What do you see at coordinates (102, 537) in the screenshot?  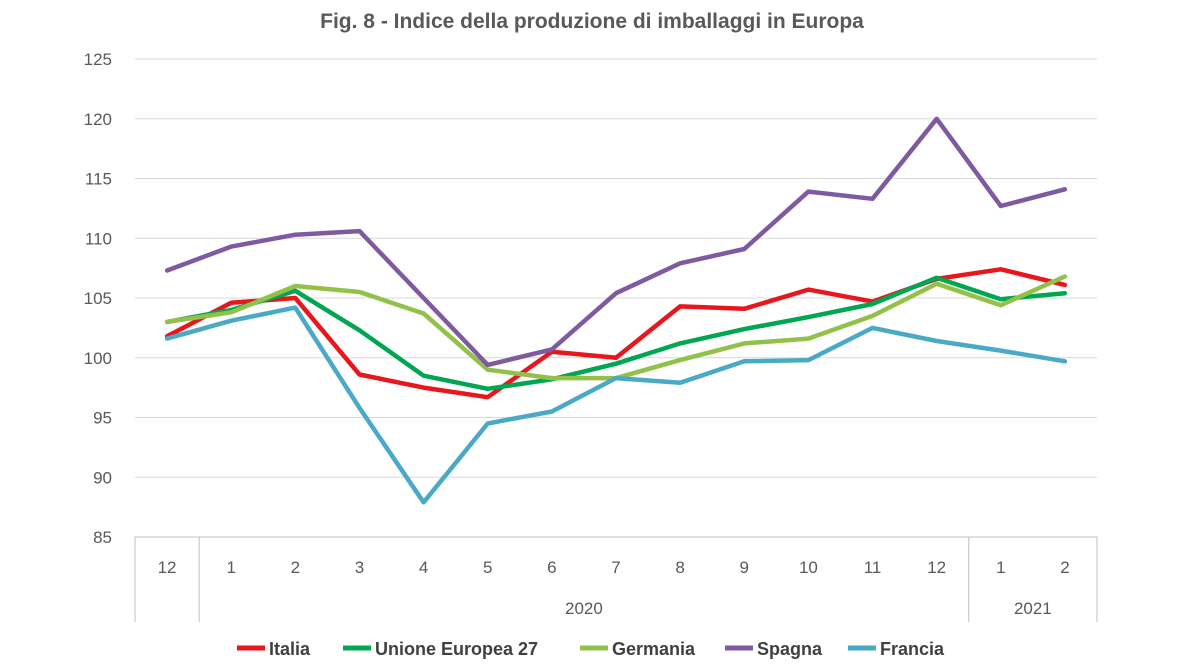 I see `y-tick-label: 85` at bounding box center [102, 537].